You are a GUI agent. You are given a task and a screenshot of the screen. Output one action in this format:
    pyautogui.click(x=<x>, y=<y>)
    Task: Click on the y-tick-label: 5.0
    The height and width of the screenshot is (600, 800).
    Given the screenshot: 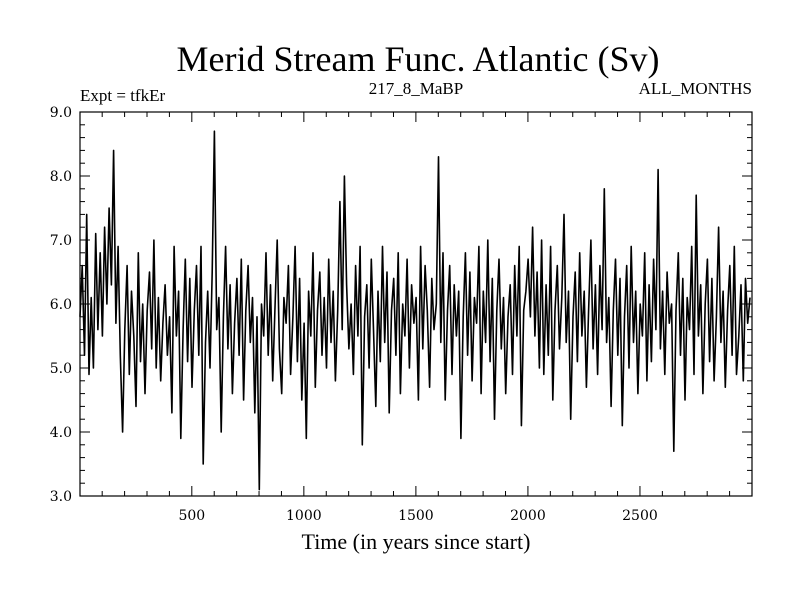 What is the action you would take?
    pyautogui.click(x=61, y=369)
    